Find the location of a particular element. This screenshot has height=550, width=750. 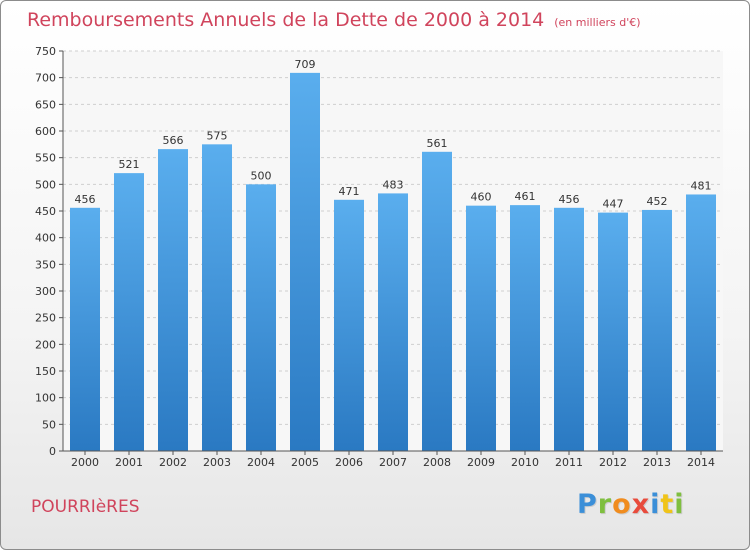

x-tick-label: 2006 is located at coordinates (349, 462).